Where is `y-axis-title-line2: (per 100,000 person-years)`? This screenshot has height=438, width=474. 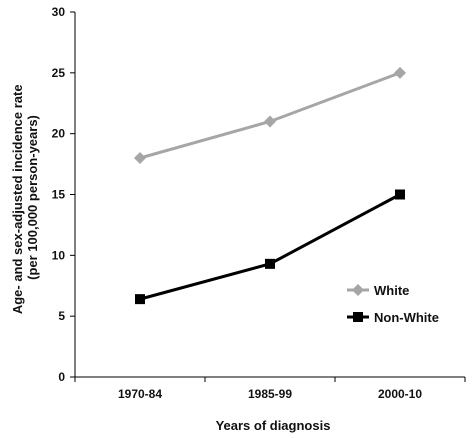 y-axis-title-line2: (per 100,000 person-years) is located at coordinates (32, 197).